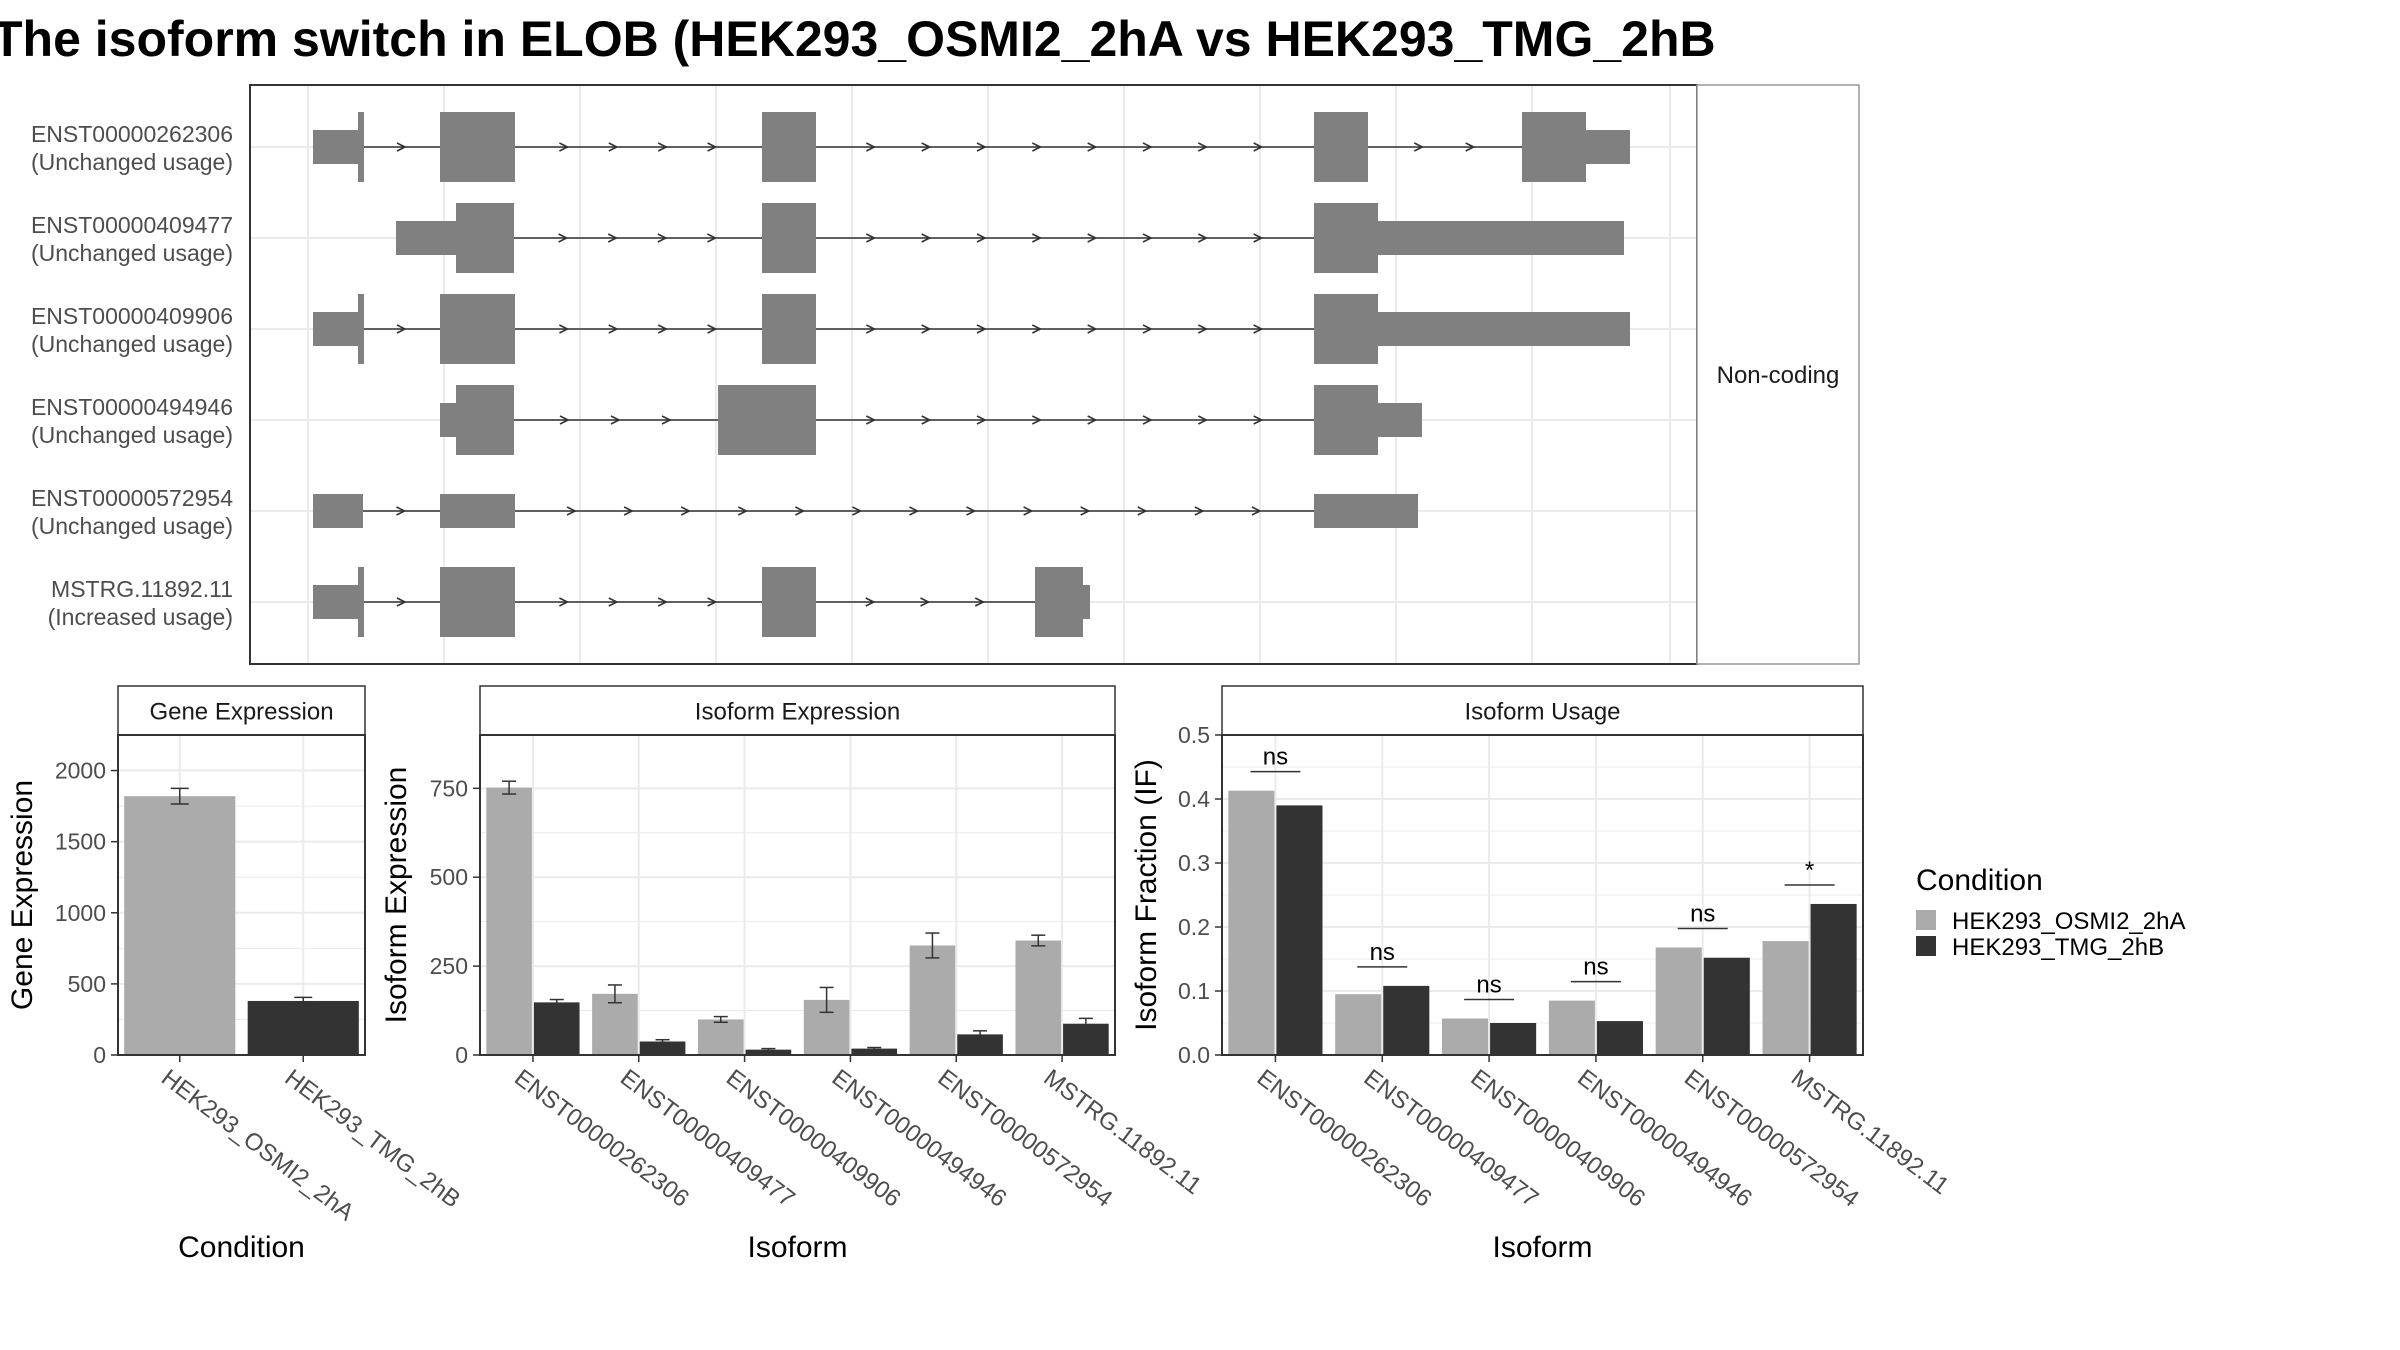 The width and height of the screenshot is (2400, 1350). I want to click on x-tick-label: ENST00000409906, so click(1557, 1138).